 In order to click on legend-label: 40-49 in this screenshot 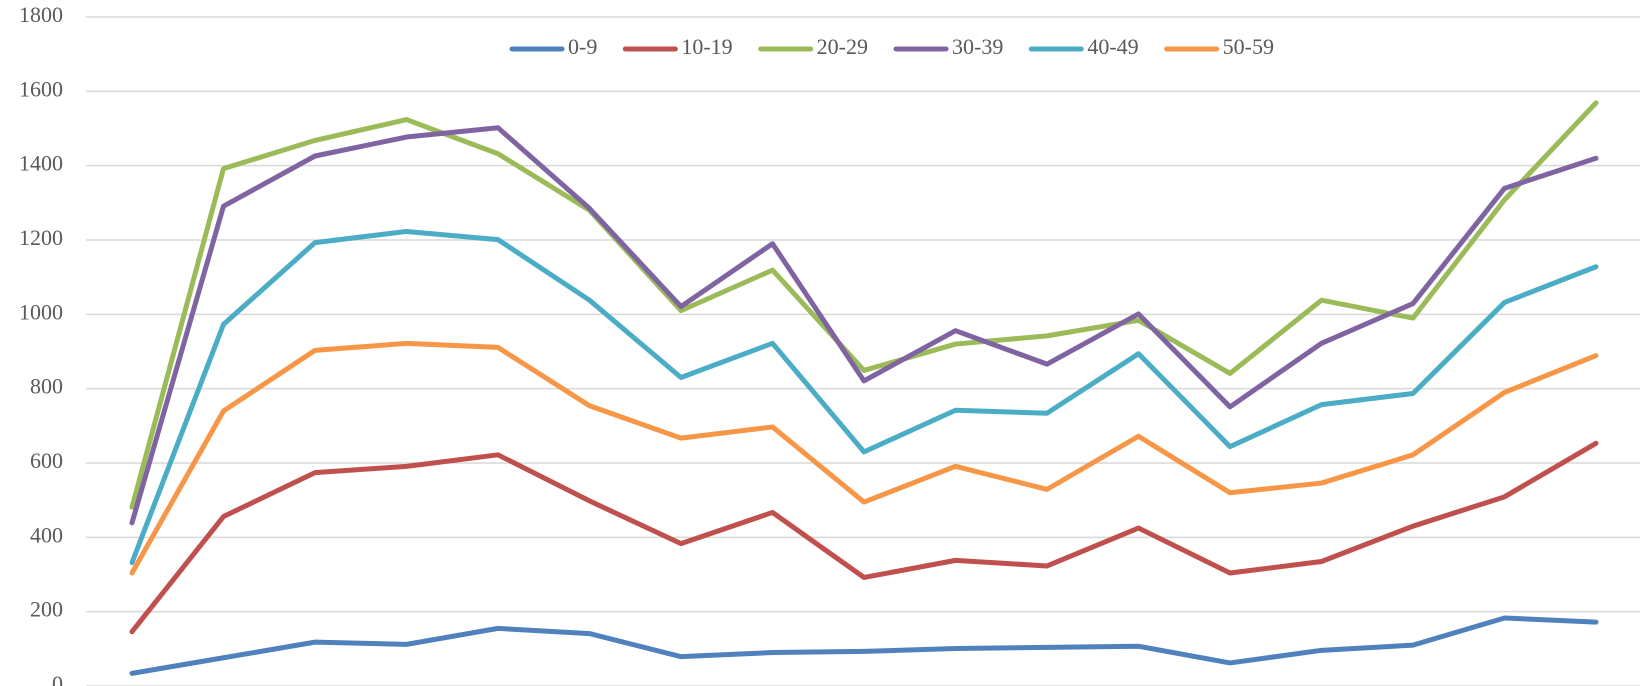, I will do `click(1112, 46)`.